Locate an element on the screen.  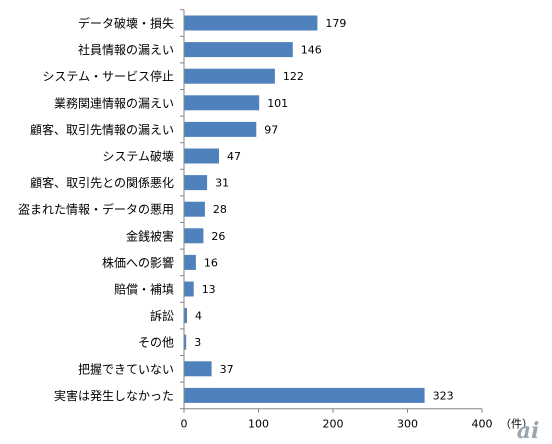
category-label-9: 株価への影響 is located at coordinates (138, 262).